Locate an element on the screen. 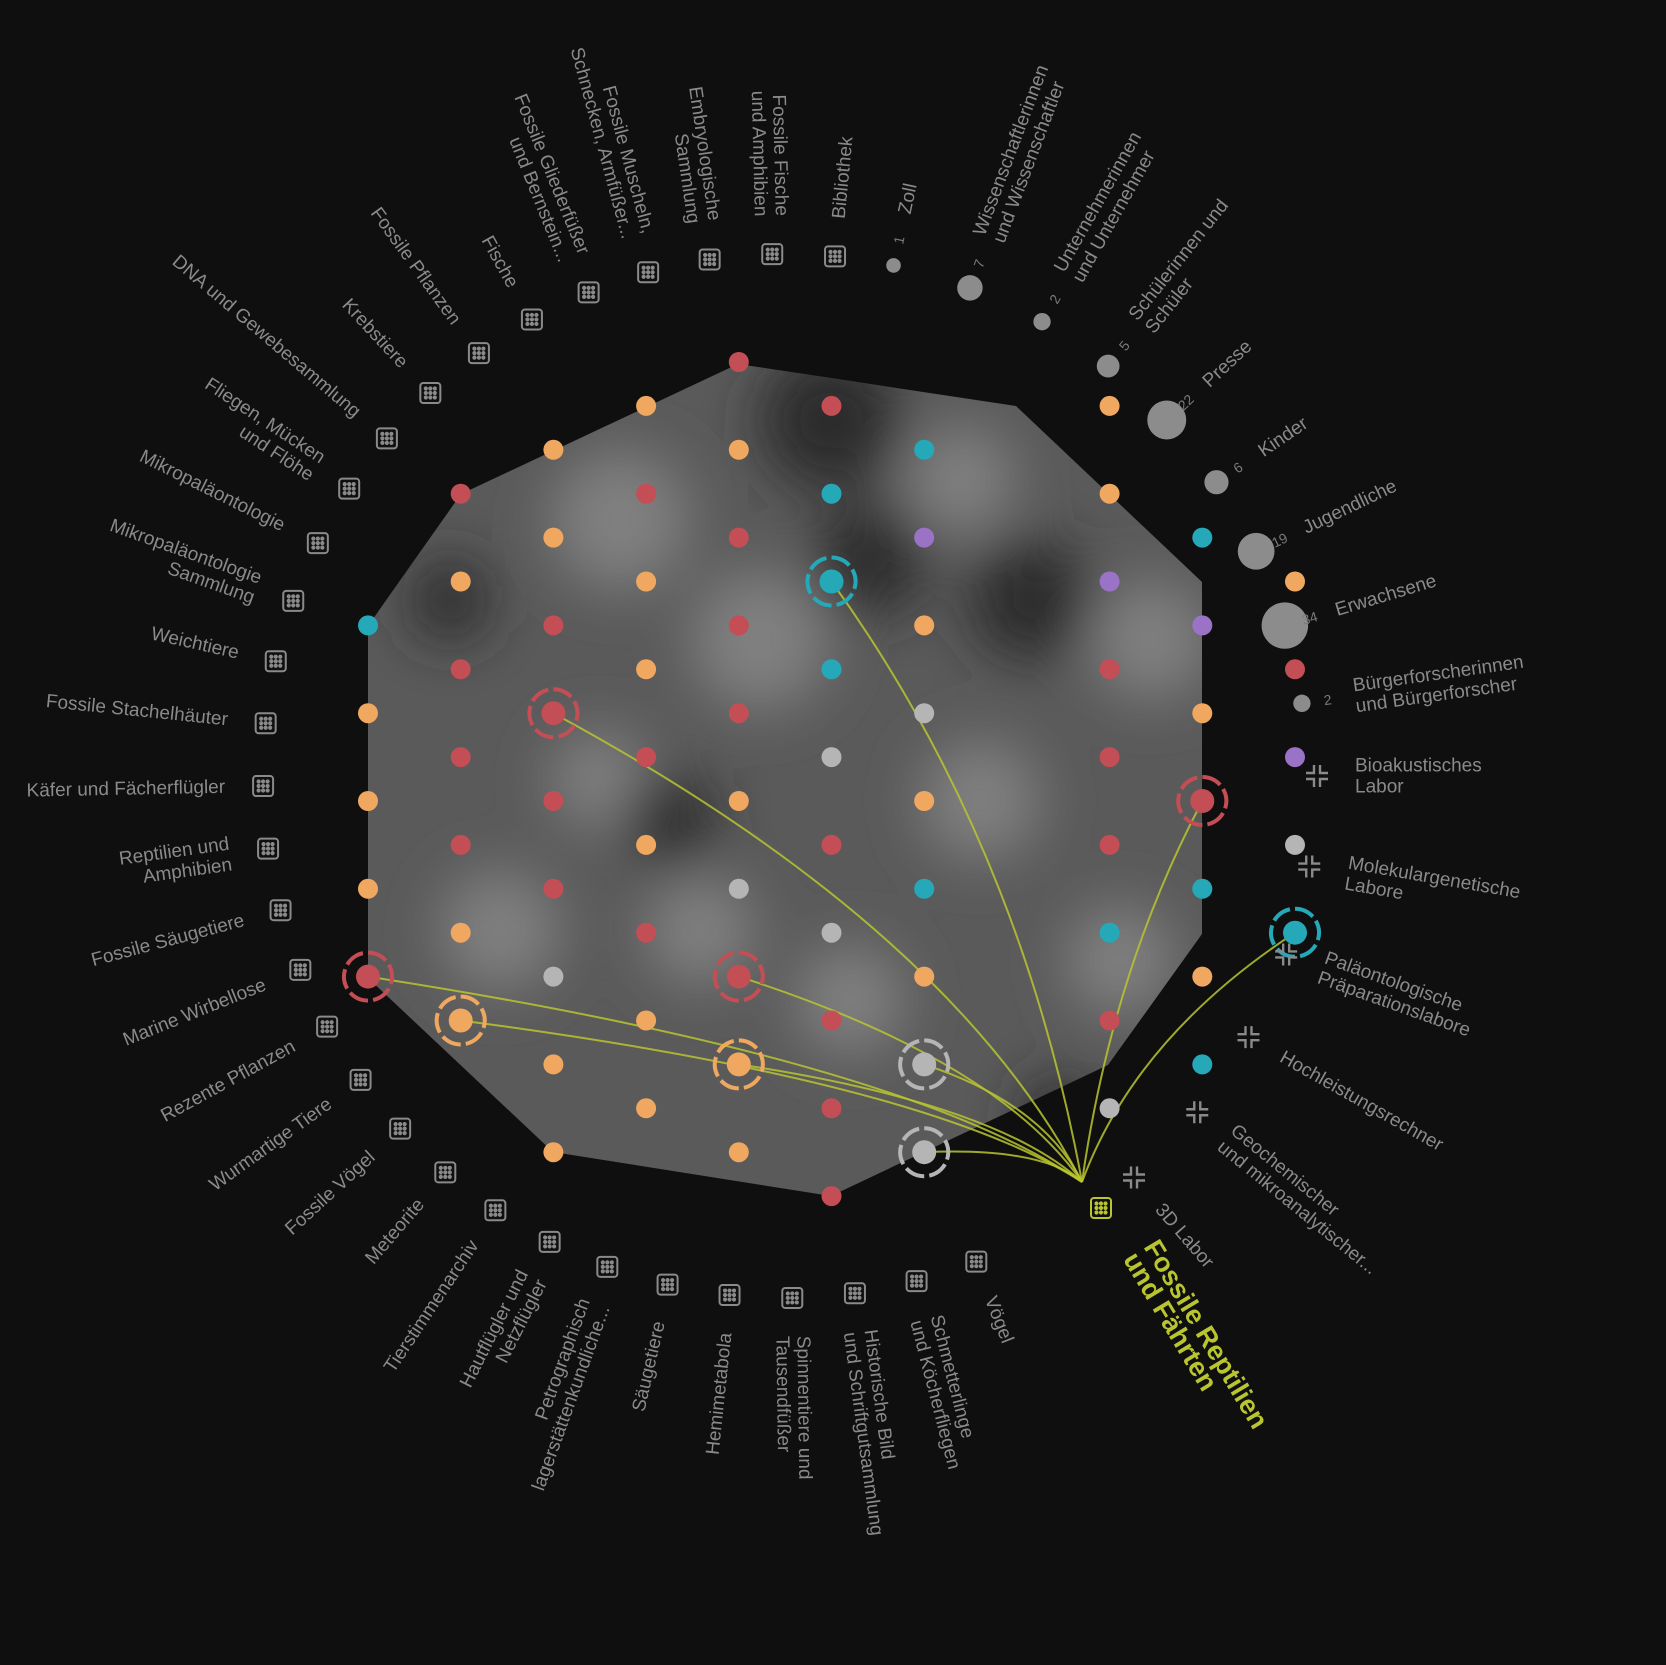  collection-item: Säugetiere is located at coordinates (654, 1343).